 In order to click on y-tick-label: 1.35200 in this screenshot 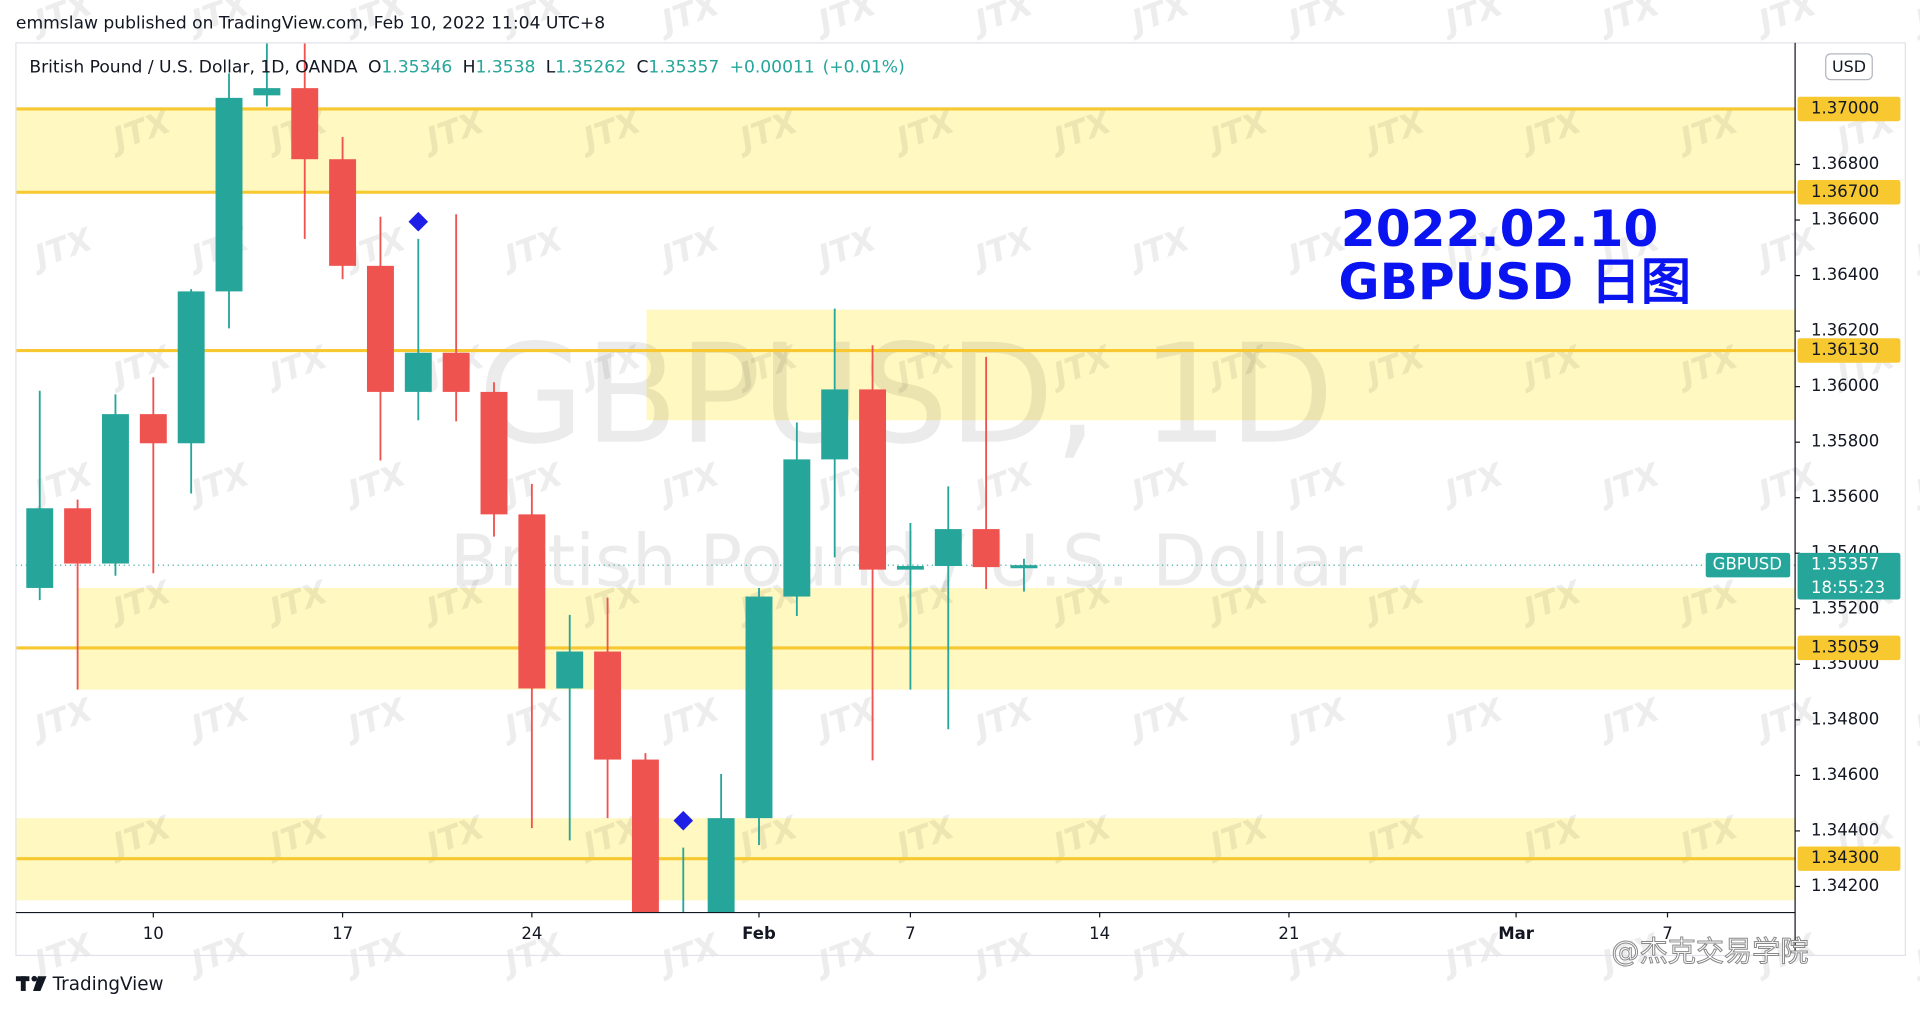, I will do `click(1845, 607)`.